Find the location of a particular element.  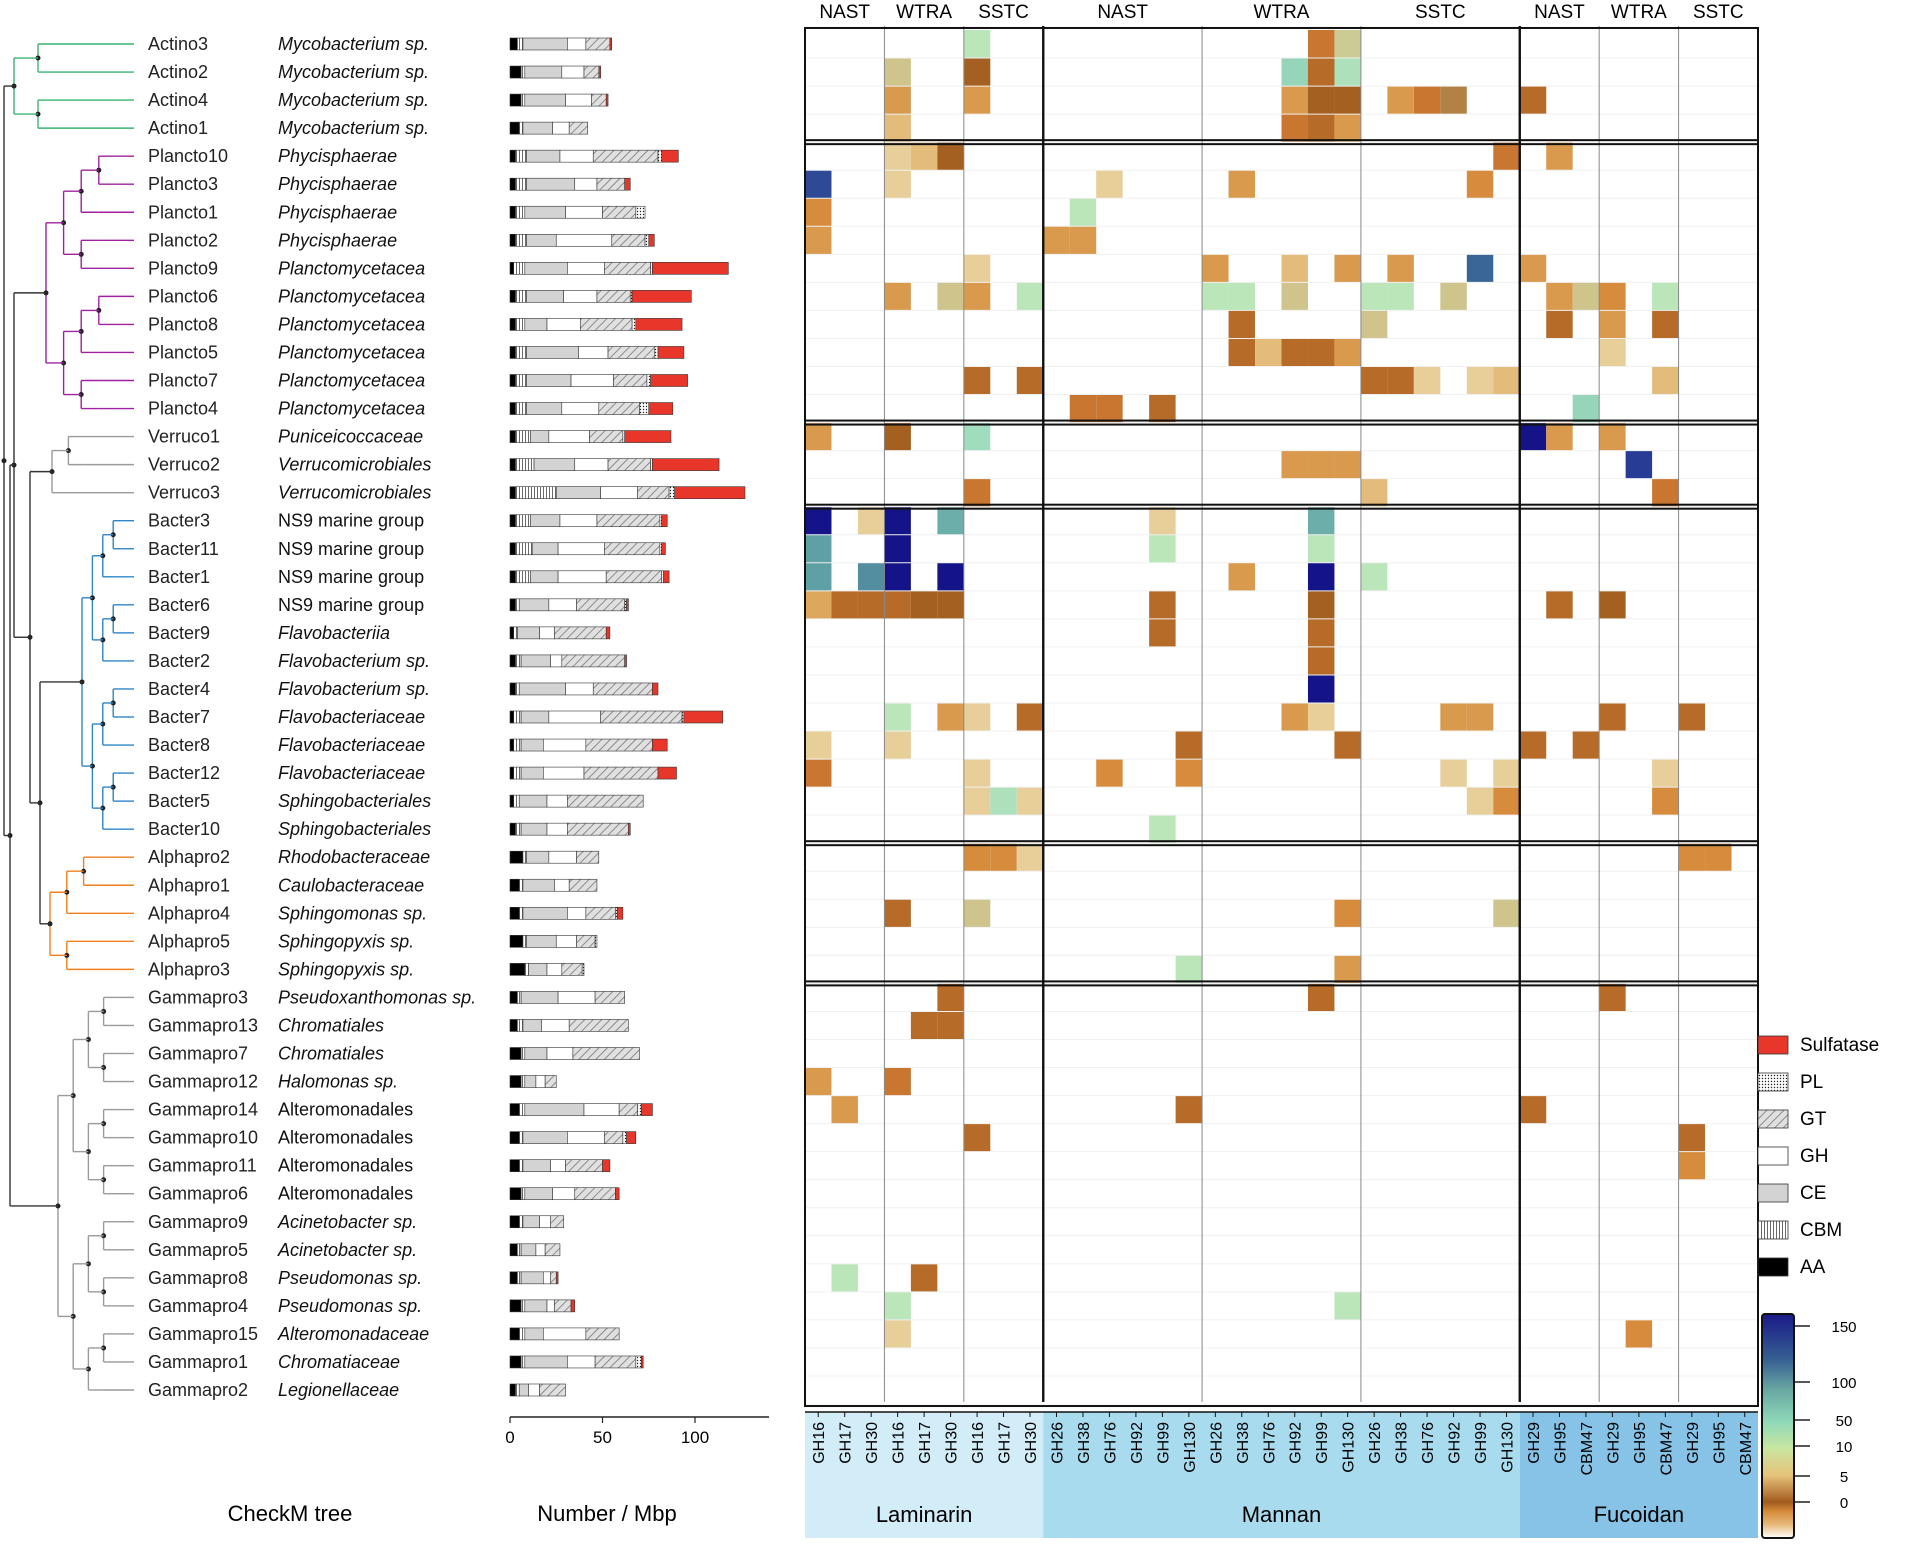

bar-plancto3-ce is located at coordinates (551, 184).